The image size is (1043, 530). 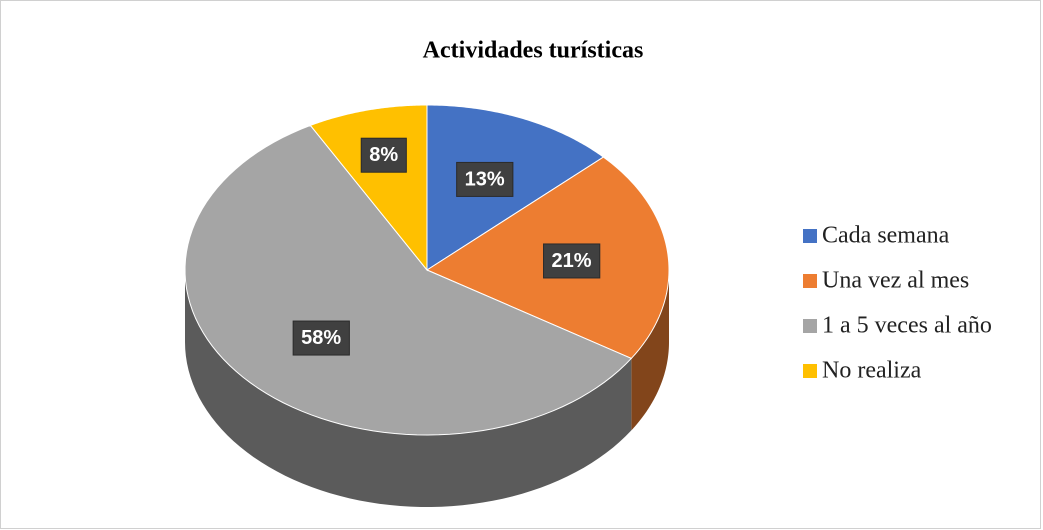 I want to click on data-label-text: 21%, so click(x=572, y=261).